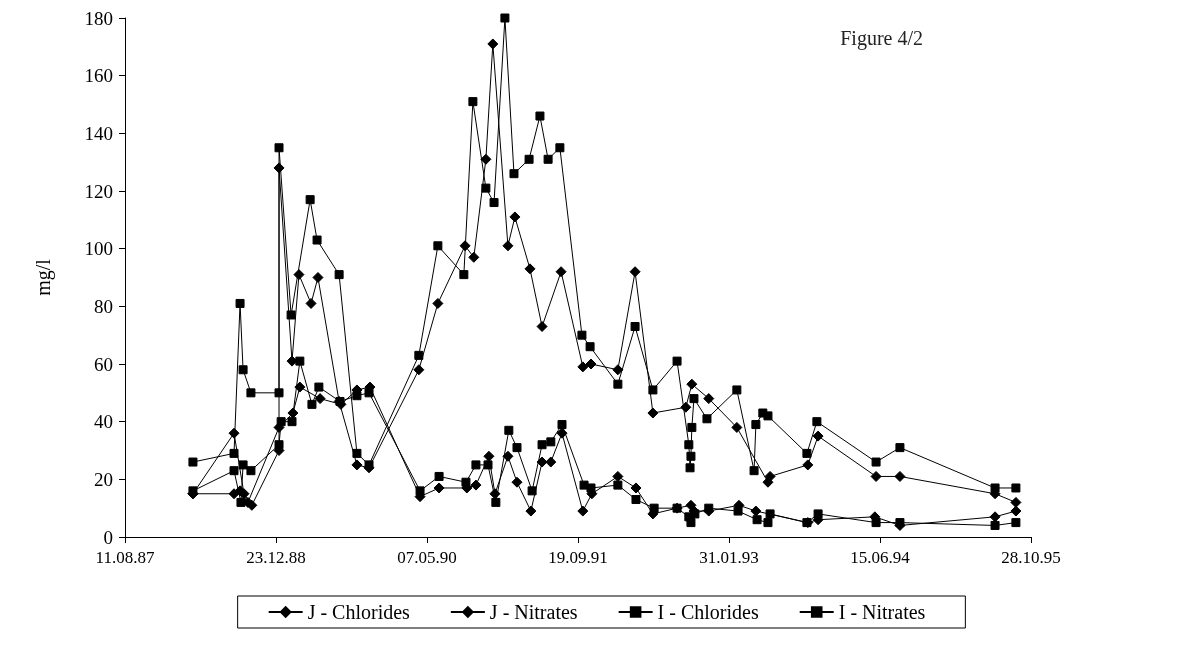 This screenshot has width=1193, height=650. Describe the element at coordinates (98, 18) in the screenshot. I see `y-tick-label: 180` at that location.